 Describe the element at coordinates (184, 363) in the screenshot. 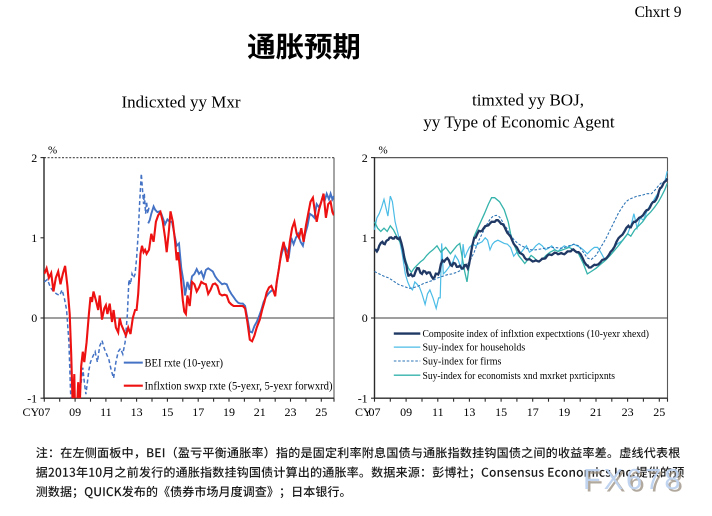

I see `svg-text: BEI rxte (10-yexr)` at that location.